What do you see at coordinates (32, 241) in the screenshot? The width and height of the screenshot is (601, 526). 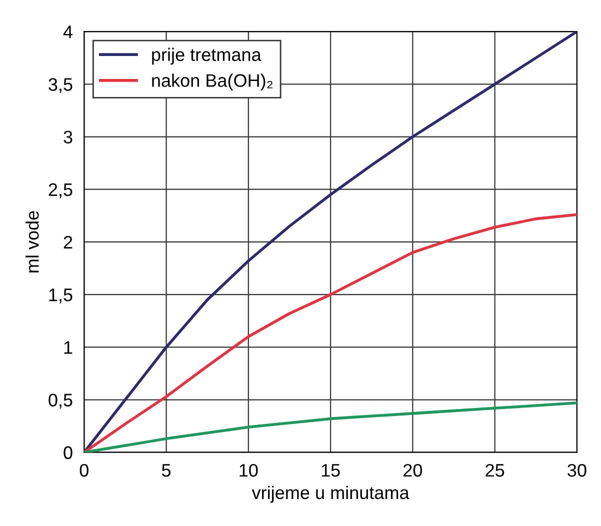 I see `y-axis-title: ml vode` at bounding box center [32, 241].